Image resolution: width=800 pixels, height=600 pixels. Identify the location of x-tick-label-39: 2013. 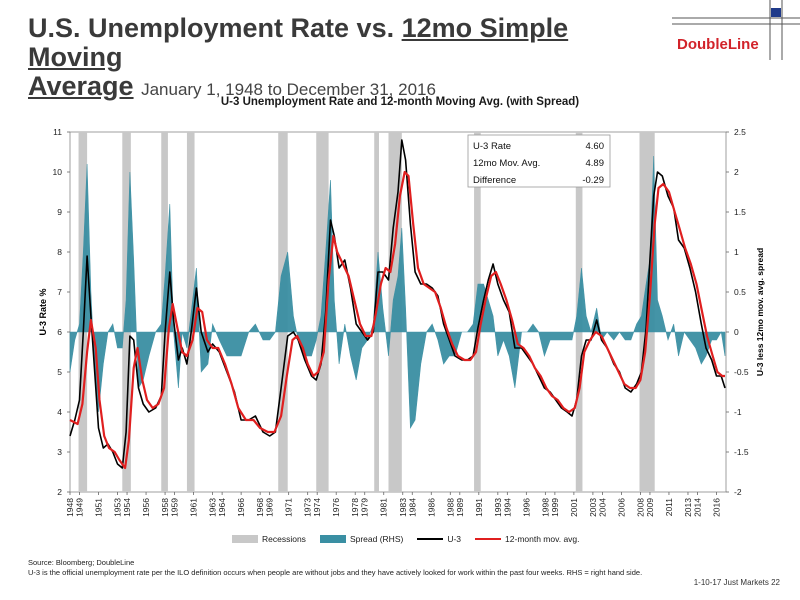
(688, 507).